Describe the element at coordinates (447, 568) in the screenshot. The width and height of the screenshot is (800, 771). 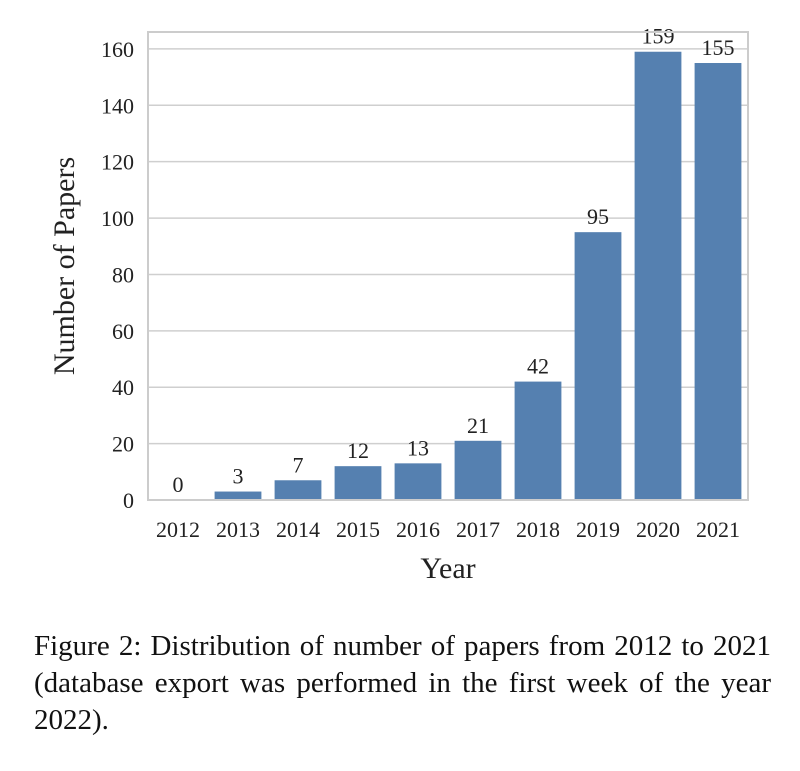
I see `x-axis-title: Year` at that location.